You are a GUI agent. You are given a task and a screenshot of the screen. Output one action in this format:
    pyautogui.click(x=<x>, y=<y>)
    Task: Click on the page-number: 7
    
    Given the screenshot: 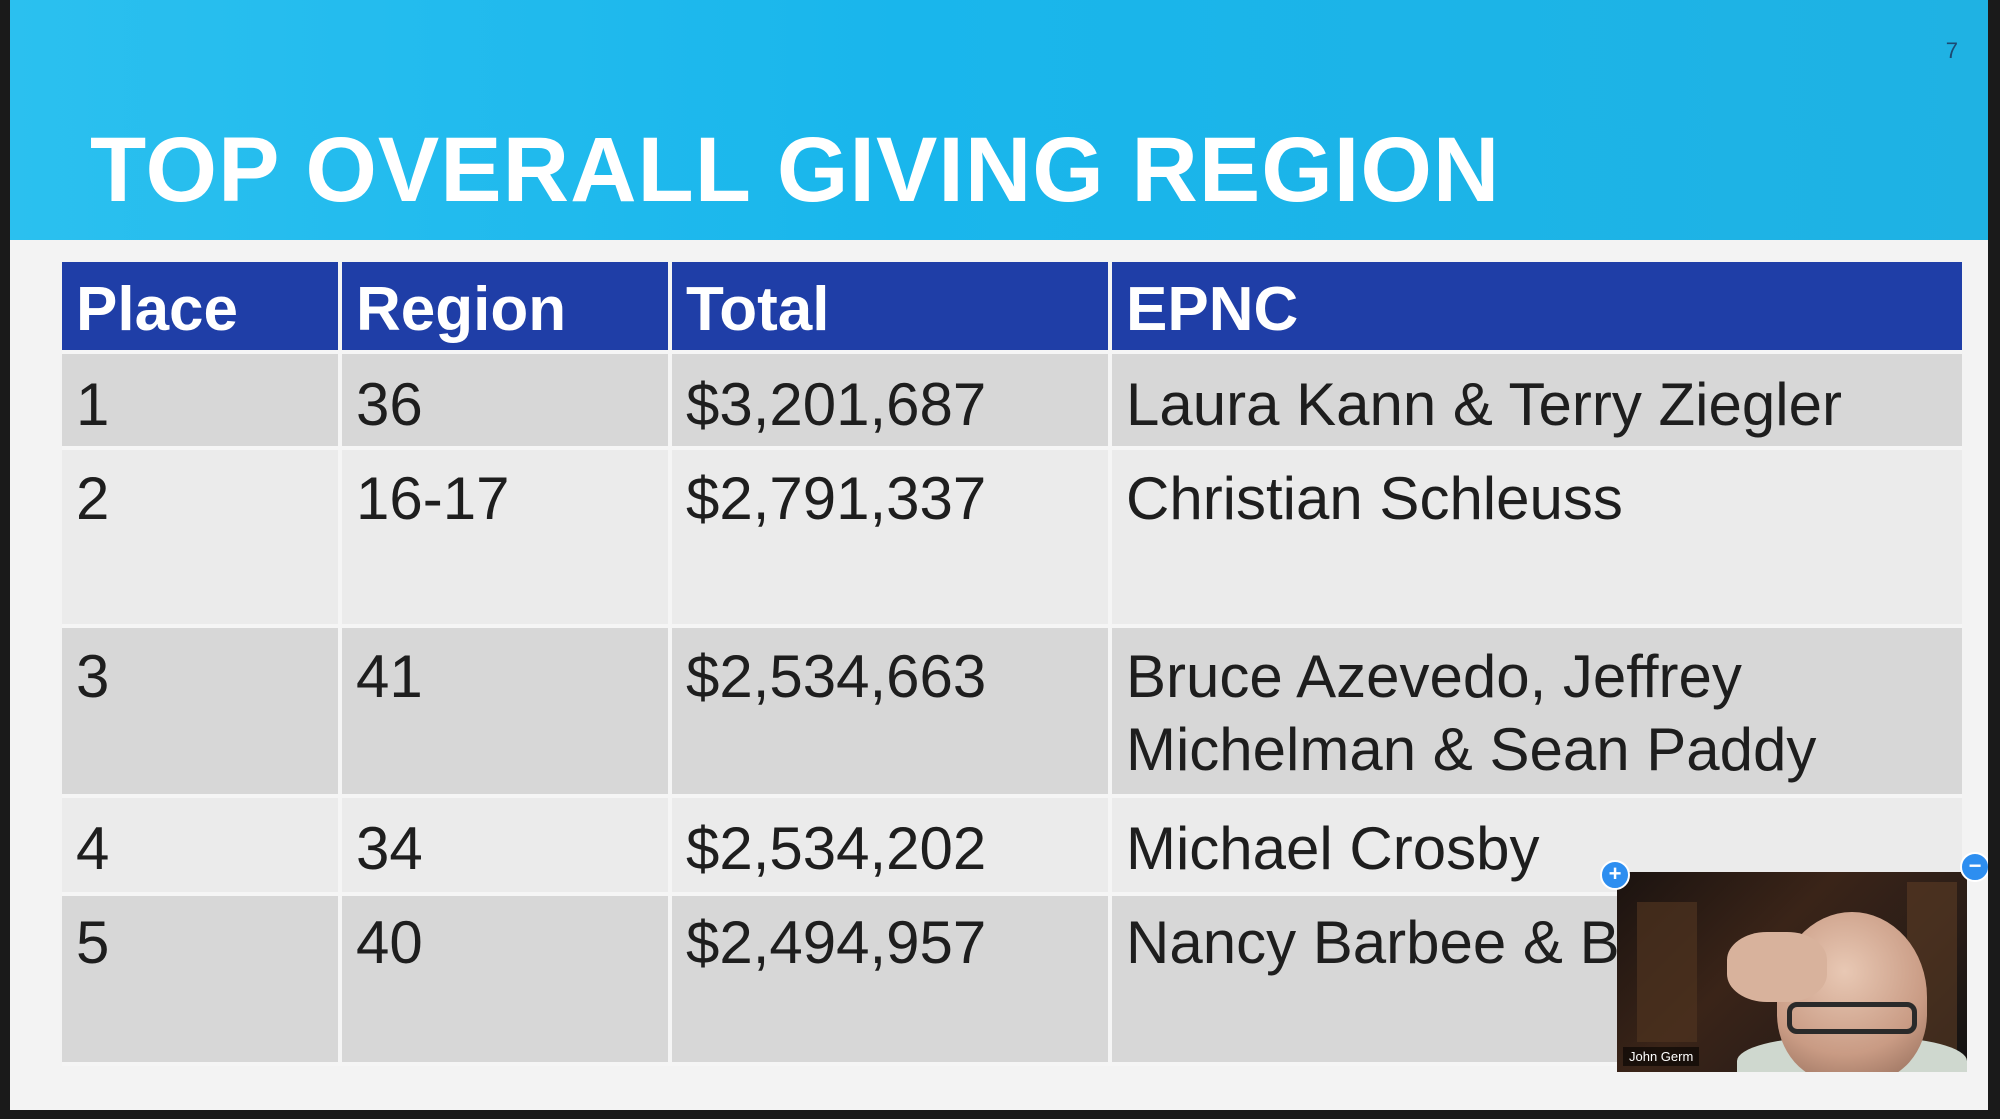 What is the action you would take?
    pyautogui.click(x=1951, y=50)
    